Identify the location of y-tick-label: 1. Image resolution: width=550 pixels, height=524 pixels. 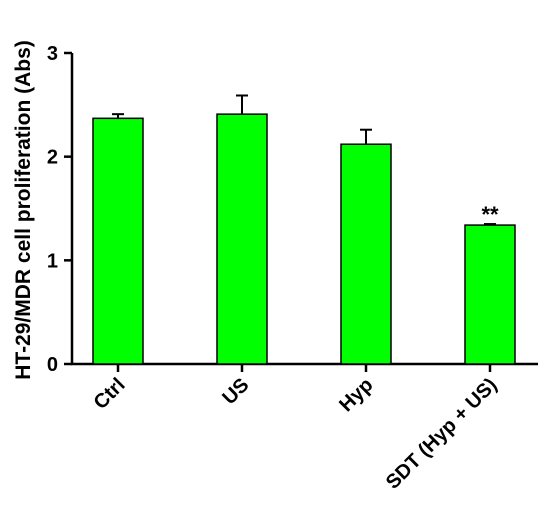
(52, 261).